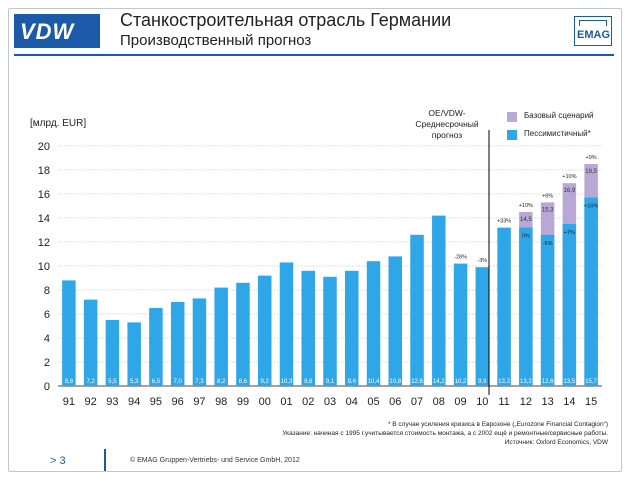  I want to click on x-tick-label-09: 09, so click(460, 402).